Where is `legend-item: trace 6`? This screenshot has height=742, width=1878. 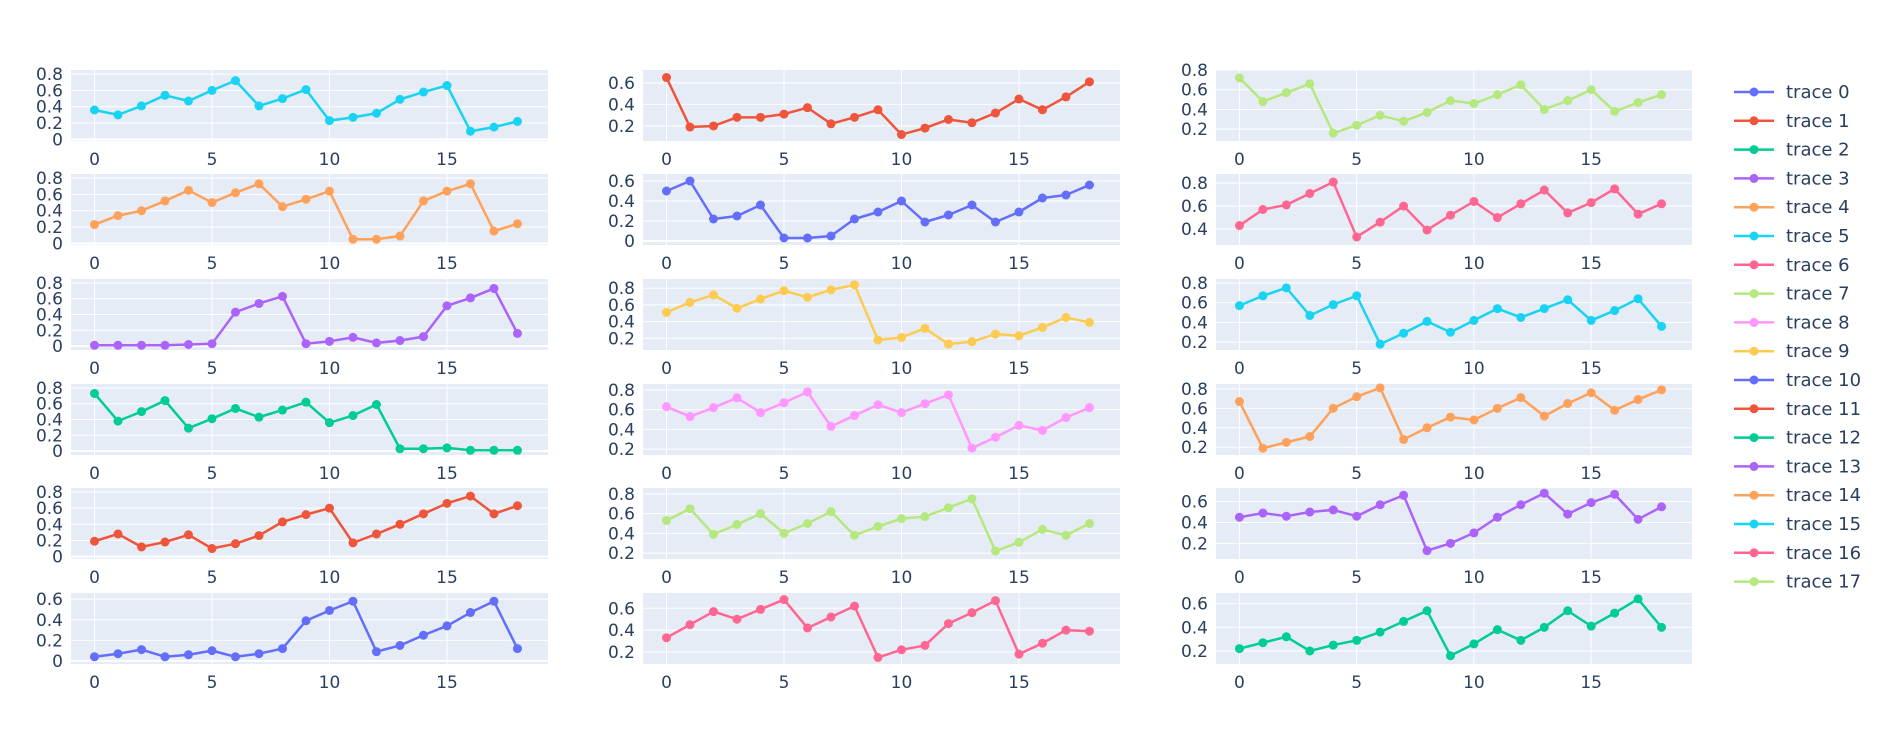 legend-item: trace 6 is located at coordinates (1792, 265).